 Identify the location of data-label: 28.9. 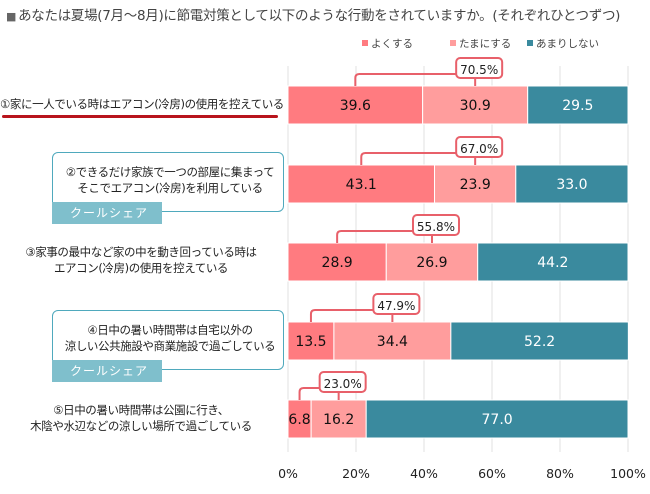
(337, 263).